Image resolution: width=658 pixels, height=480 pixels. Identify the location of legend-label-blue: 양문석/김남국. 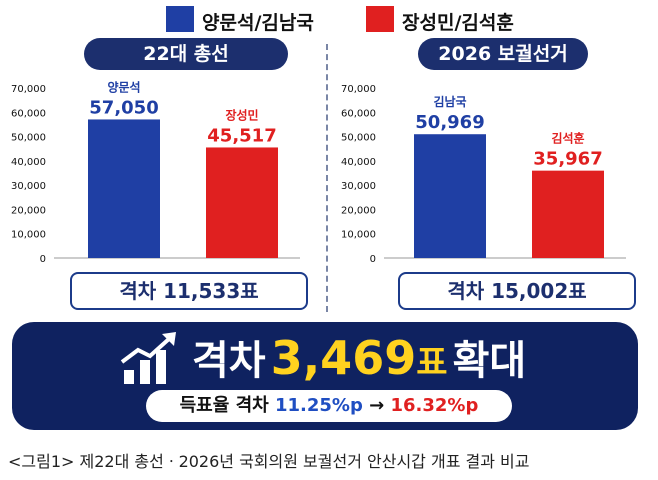
(258, 23).